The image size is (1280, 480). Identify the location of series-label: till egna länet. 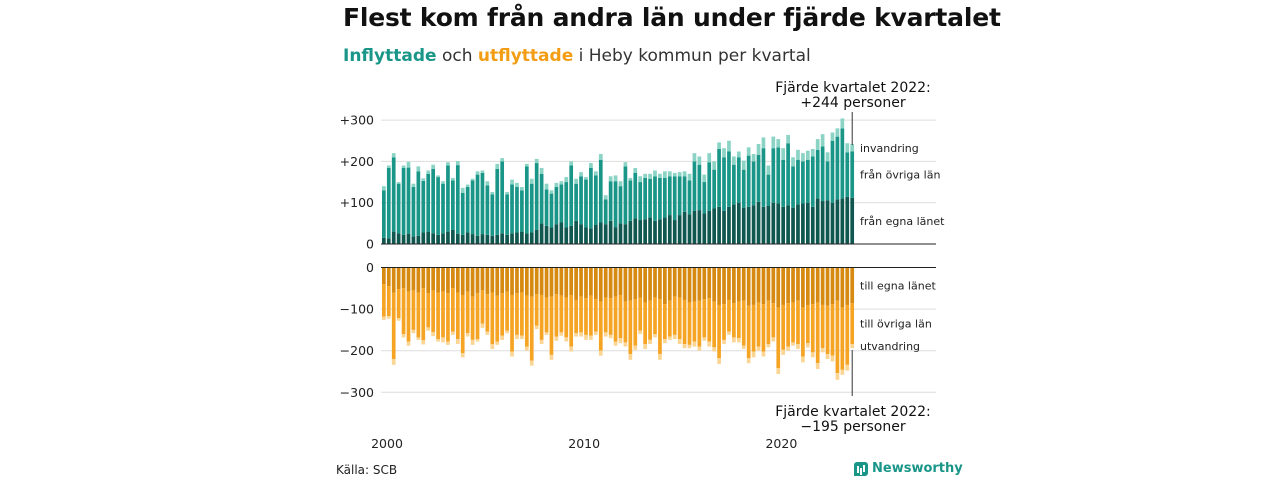
(898, 285).